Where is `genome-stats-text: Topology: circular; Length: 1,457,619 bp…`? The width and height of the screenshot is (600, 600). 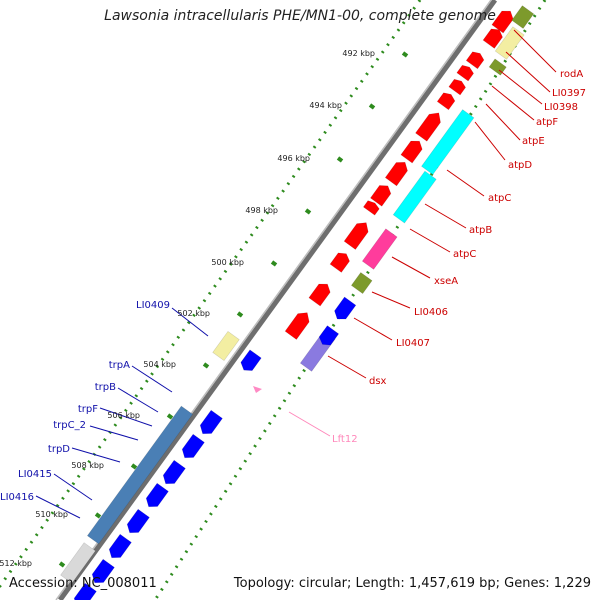 genome-stats-text: Topology: circular; Length: 1,457,619 bp… is located at coordinates (412, 583).